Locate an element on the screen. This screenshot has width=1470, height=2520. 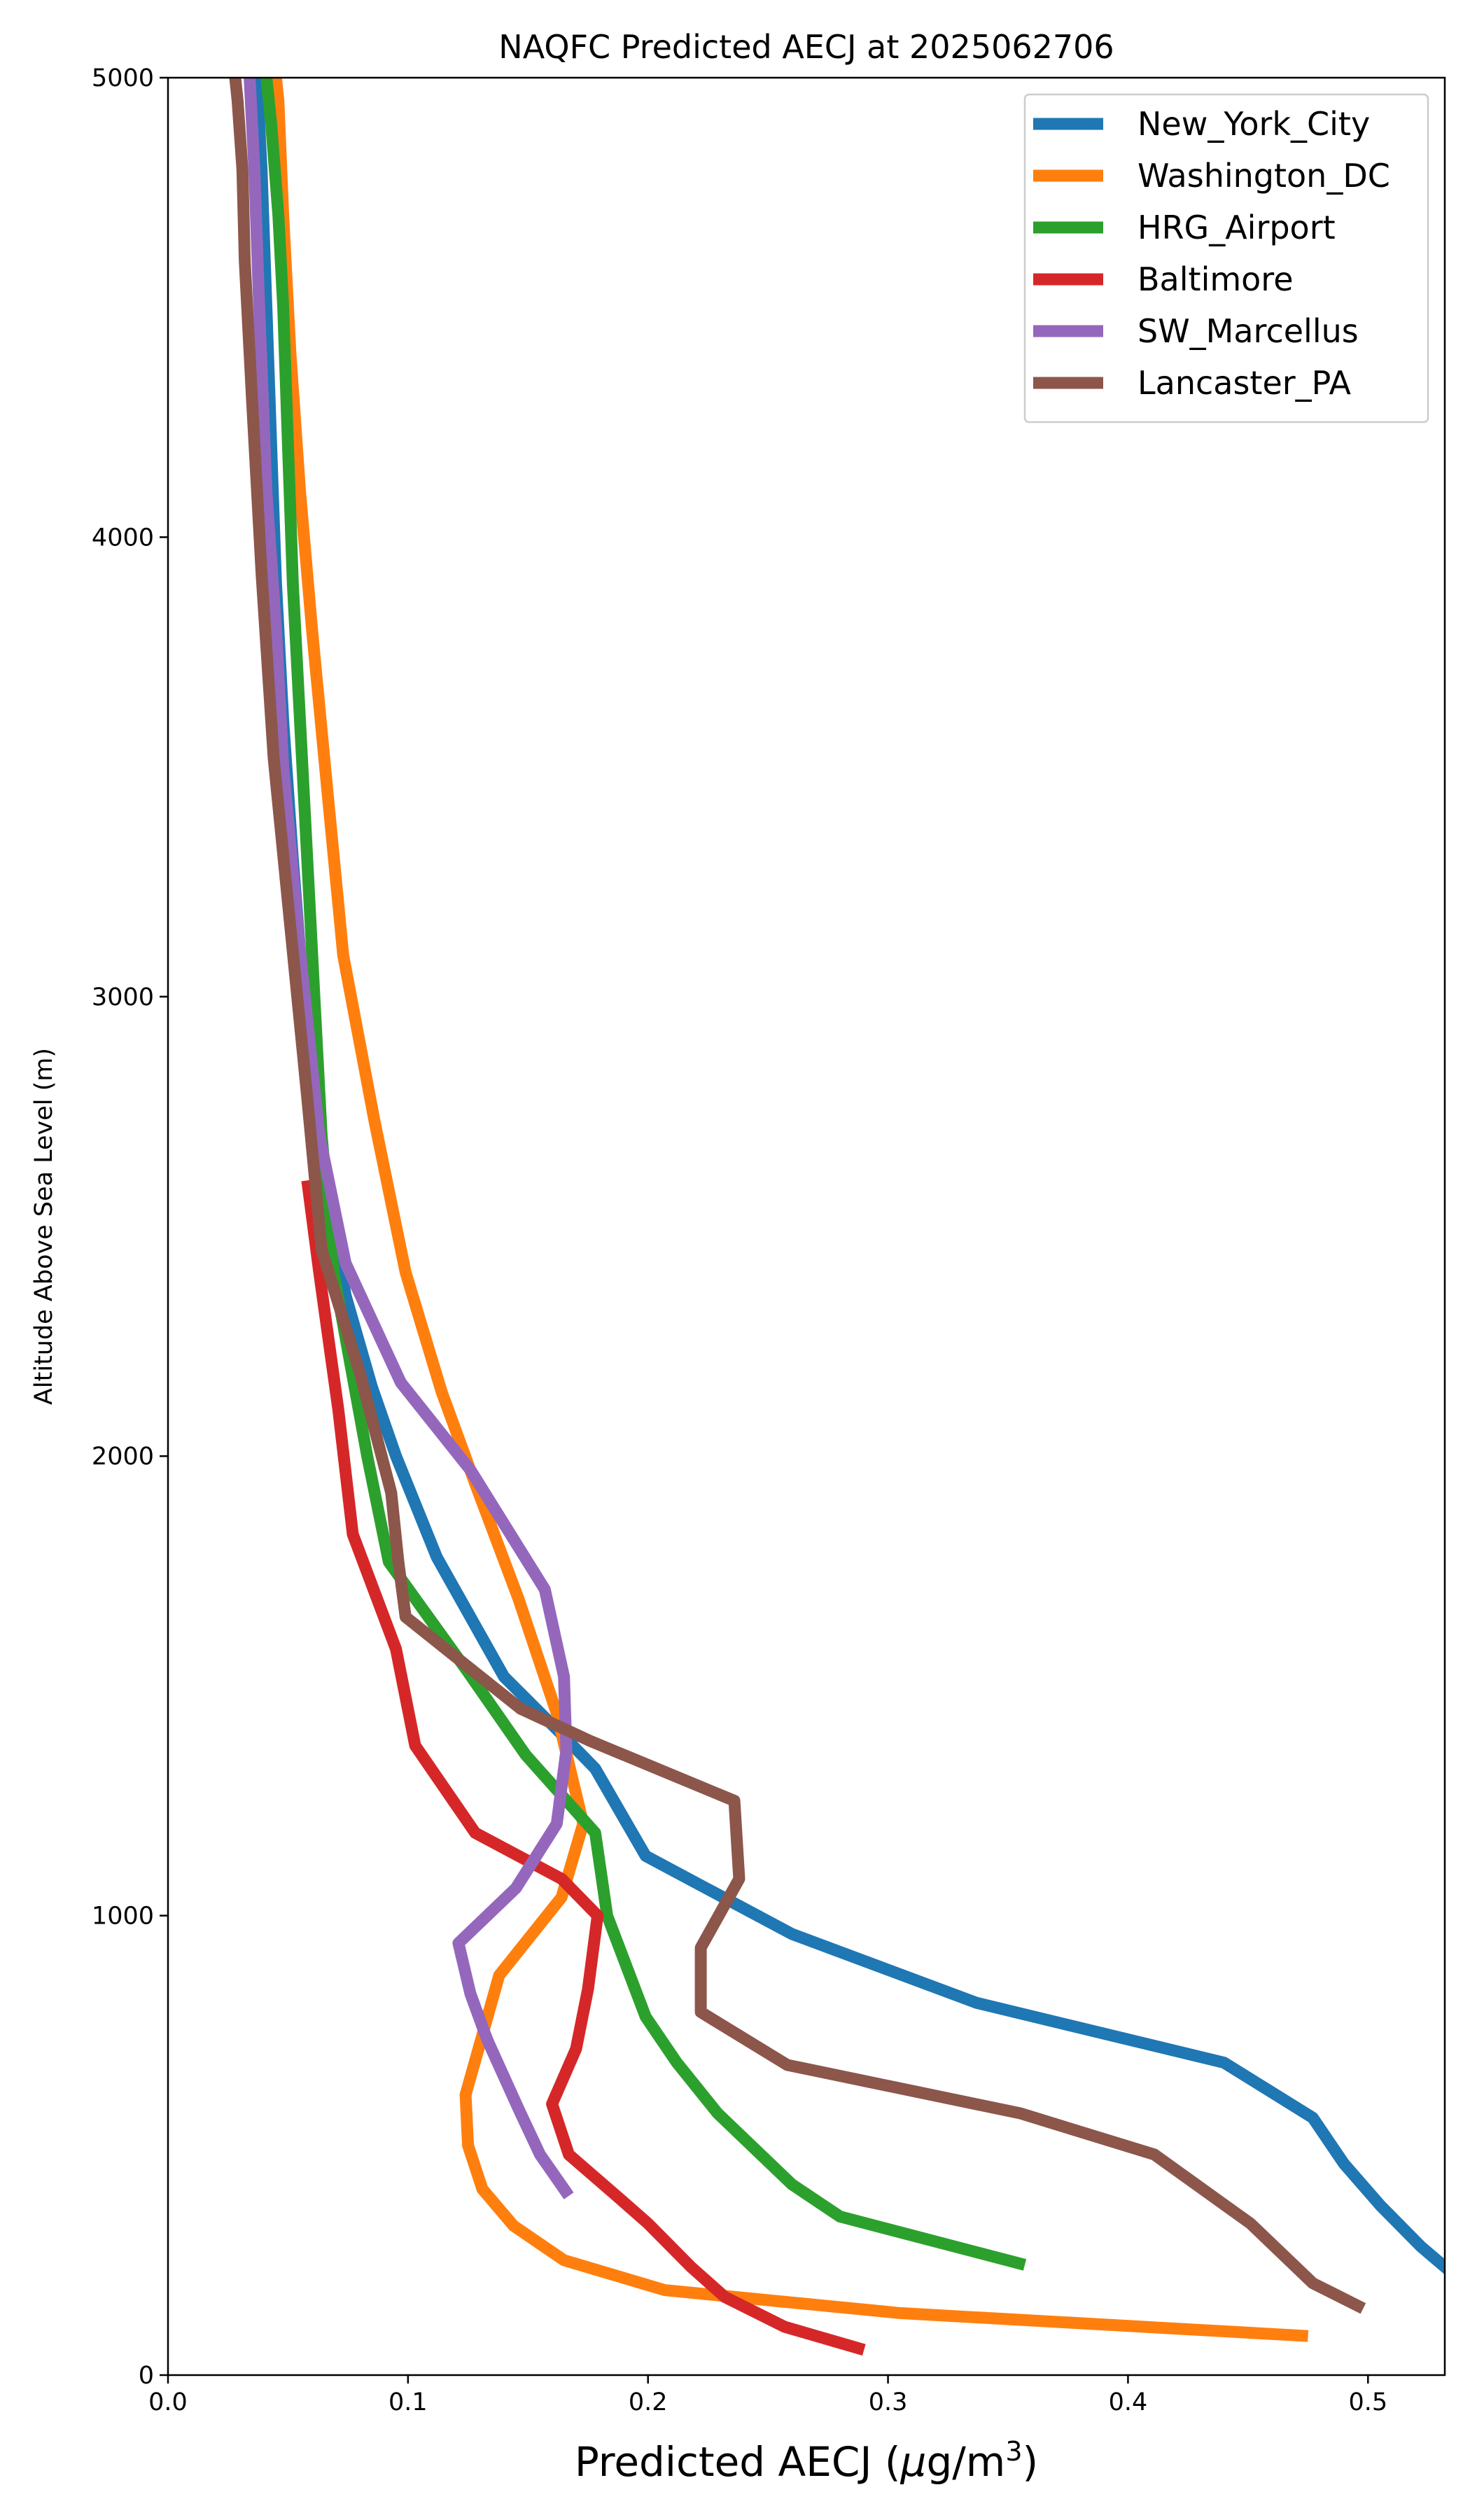
x-axis-label-unit: g/m is located at coordinates (965, 2462).